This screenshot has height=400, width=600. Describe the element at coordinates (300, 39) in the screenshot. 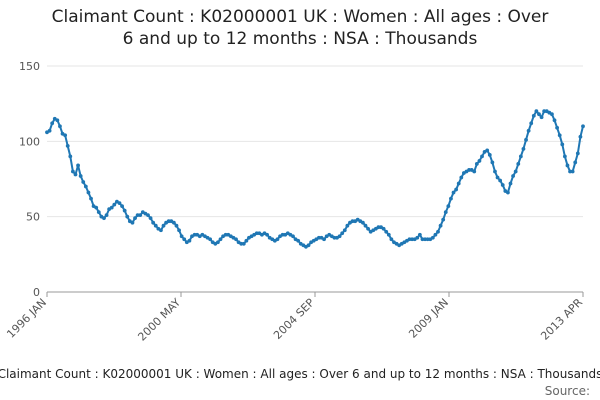

I see `chart-title-line-2: 6 and up to 12 months : NSA : Thousands` at that location.